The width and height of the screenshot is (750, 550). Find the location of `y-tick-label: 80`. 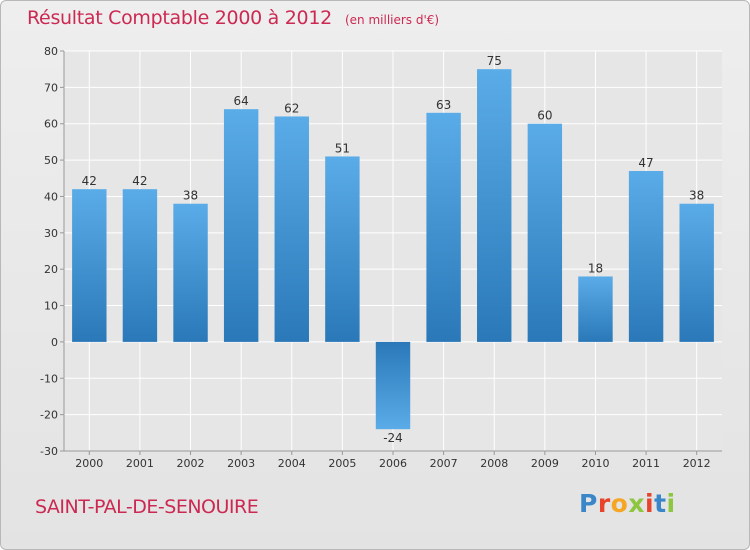

y-tick-label: 80 is located at coordinates (51, 51).